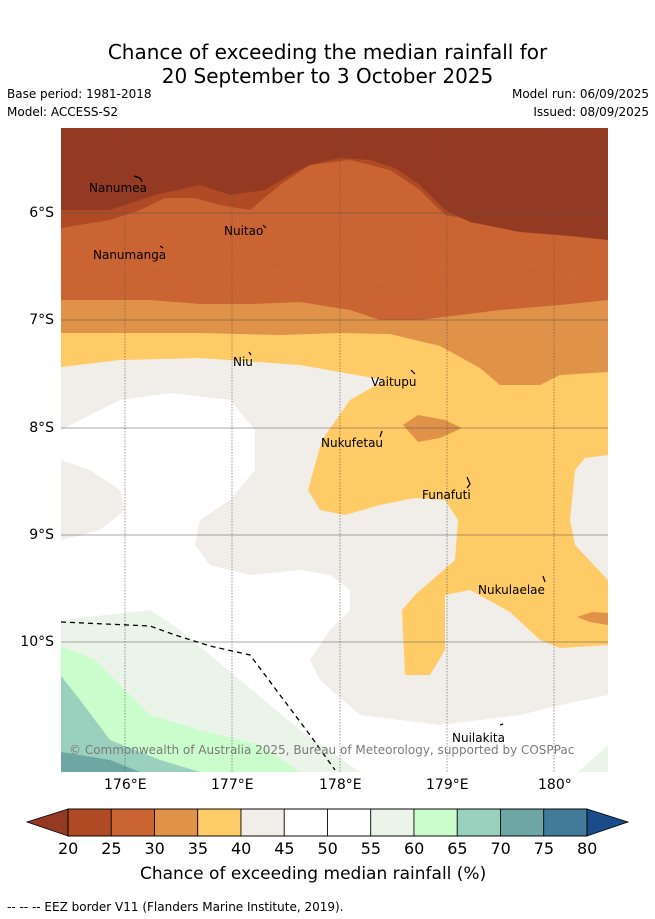  What do you see at coordinates (500, 848) in the screenshot?
I see `colorbar-tick-70: 70` at bounding box center [500, 848].